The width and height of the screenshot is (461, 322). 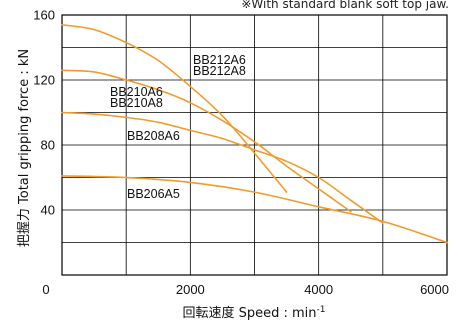 What do you see at coordinates (153, 136) in the screenshot?
I see `series-label-bb208: BB208A6` at bounding box center [153, 136].